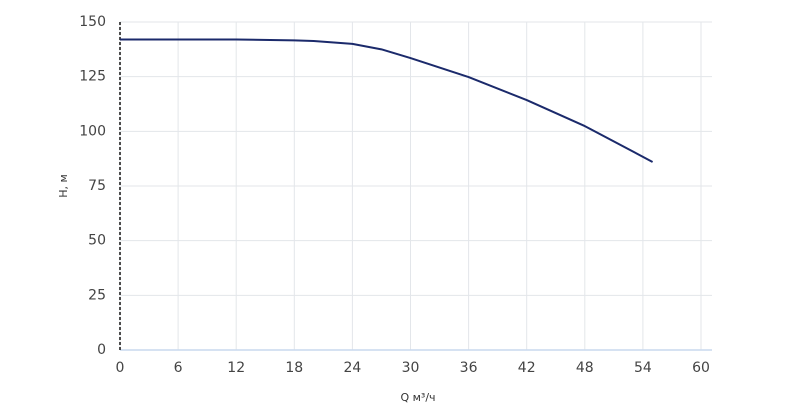 This screenshot has height=408, width=800. Describe the element at coordinates (585, 368) in the screenshot. I see `x-tick-label: 48` at that location.